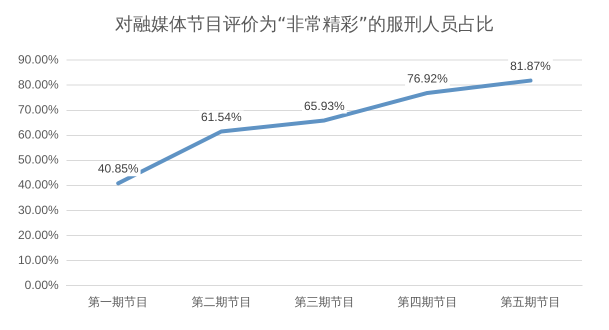 Image resolution: width=609 pixels, height=330 pixels. I want to click on x-tick-label: 第四期节目, so click(427, 301).